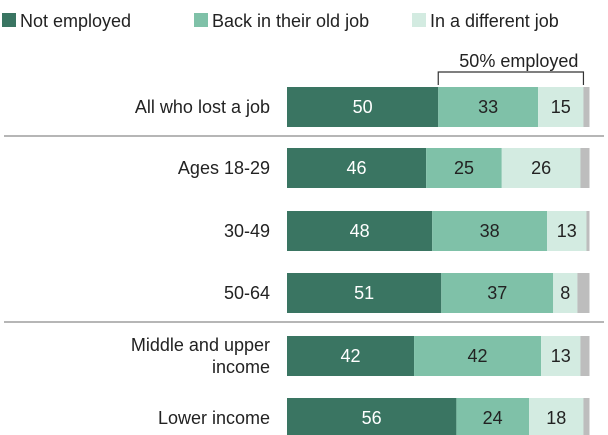 The height and width of the screenshot is (435, 608). I want to click on bar-value-label: 26, so click(541, 168).